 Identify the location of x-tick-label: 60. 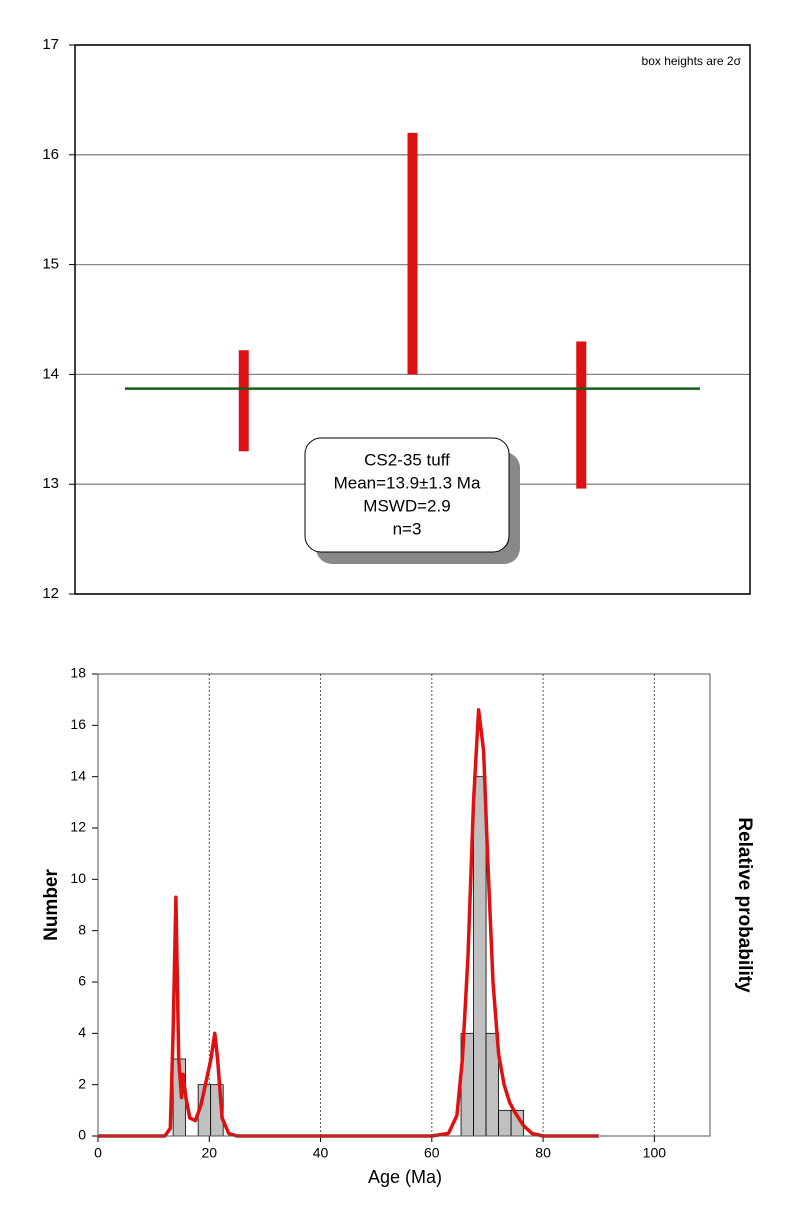
(432, 1153).